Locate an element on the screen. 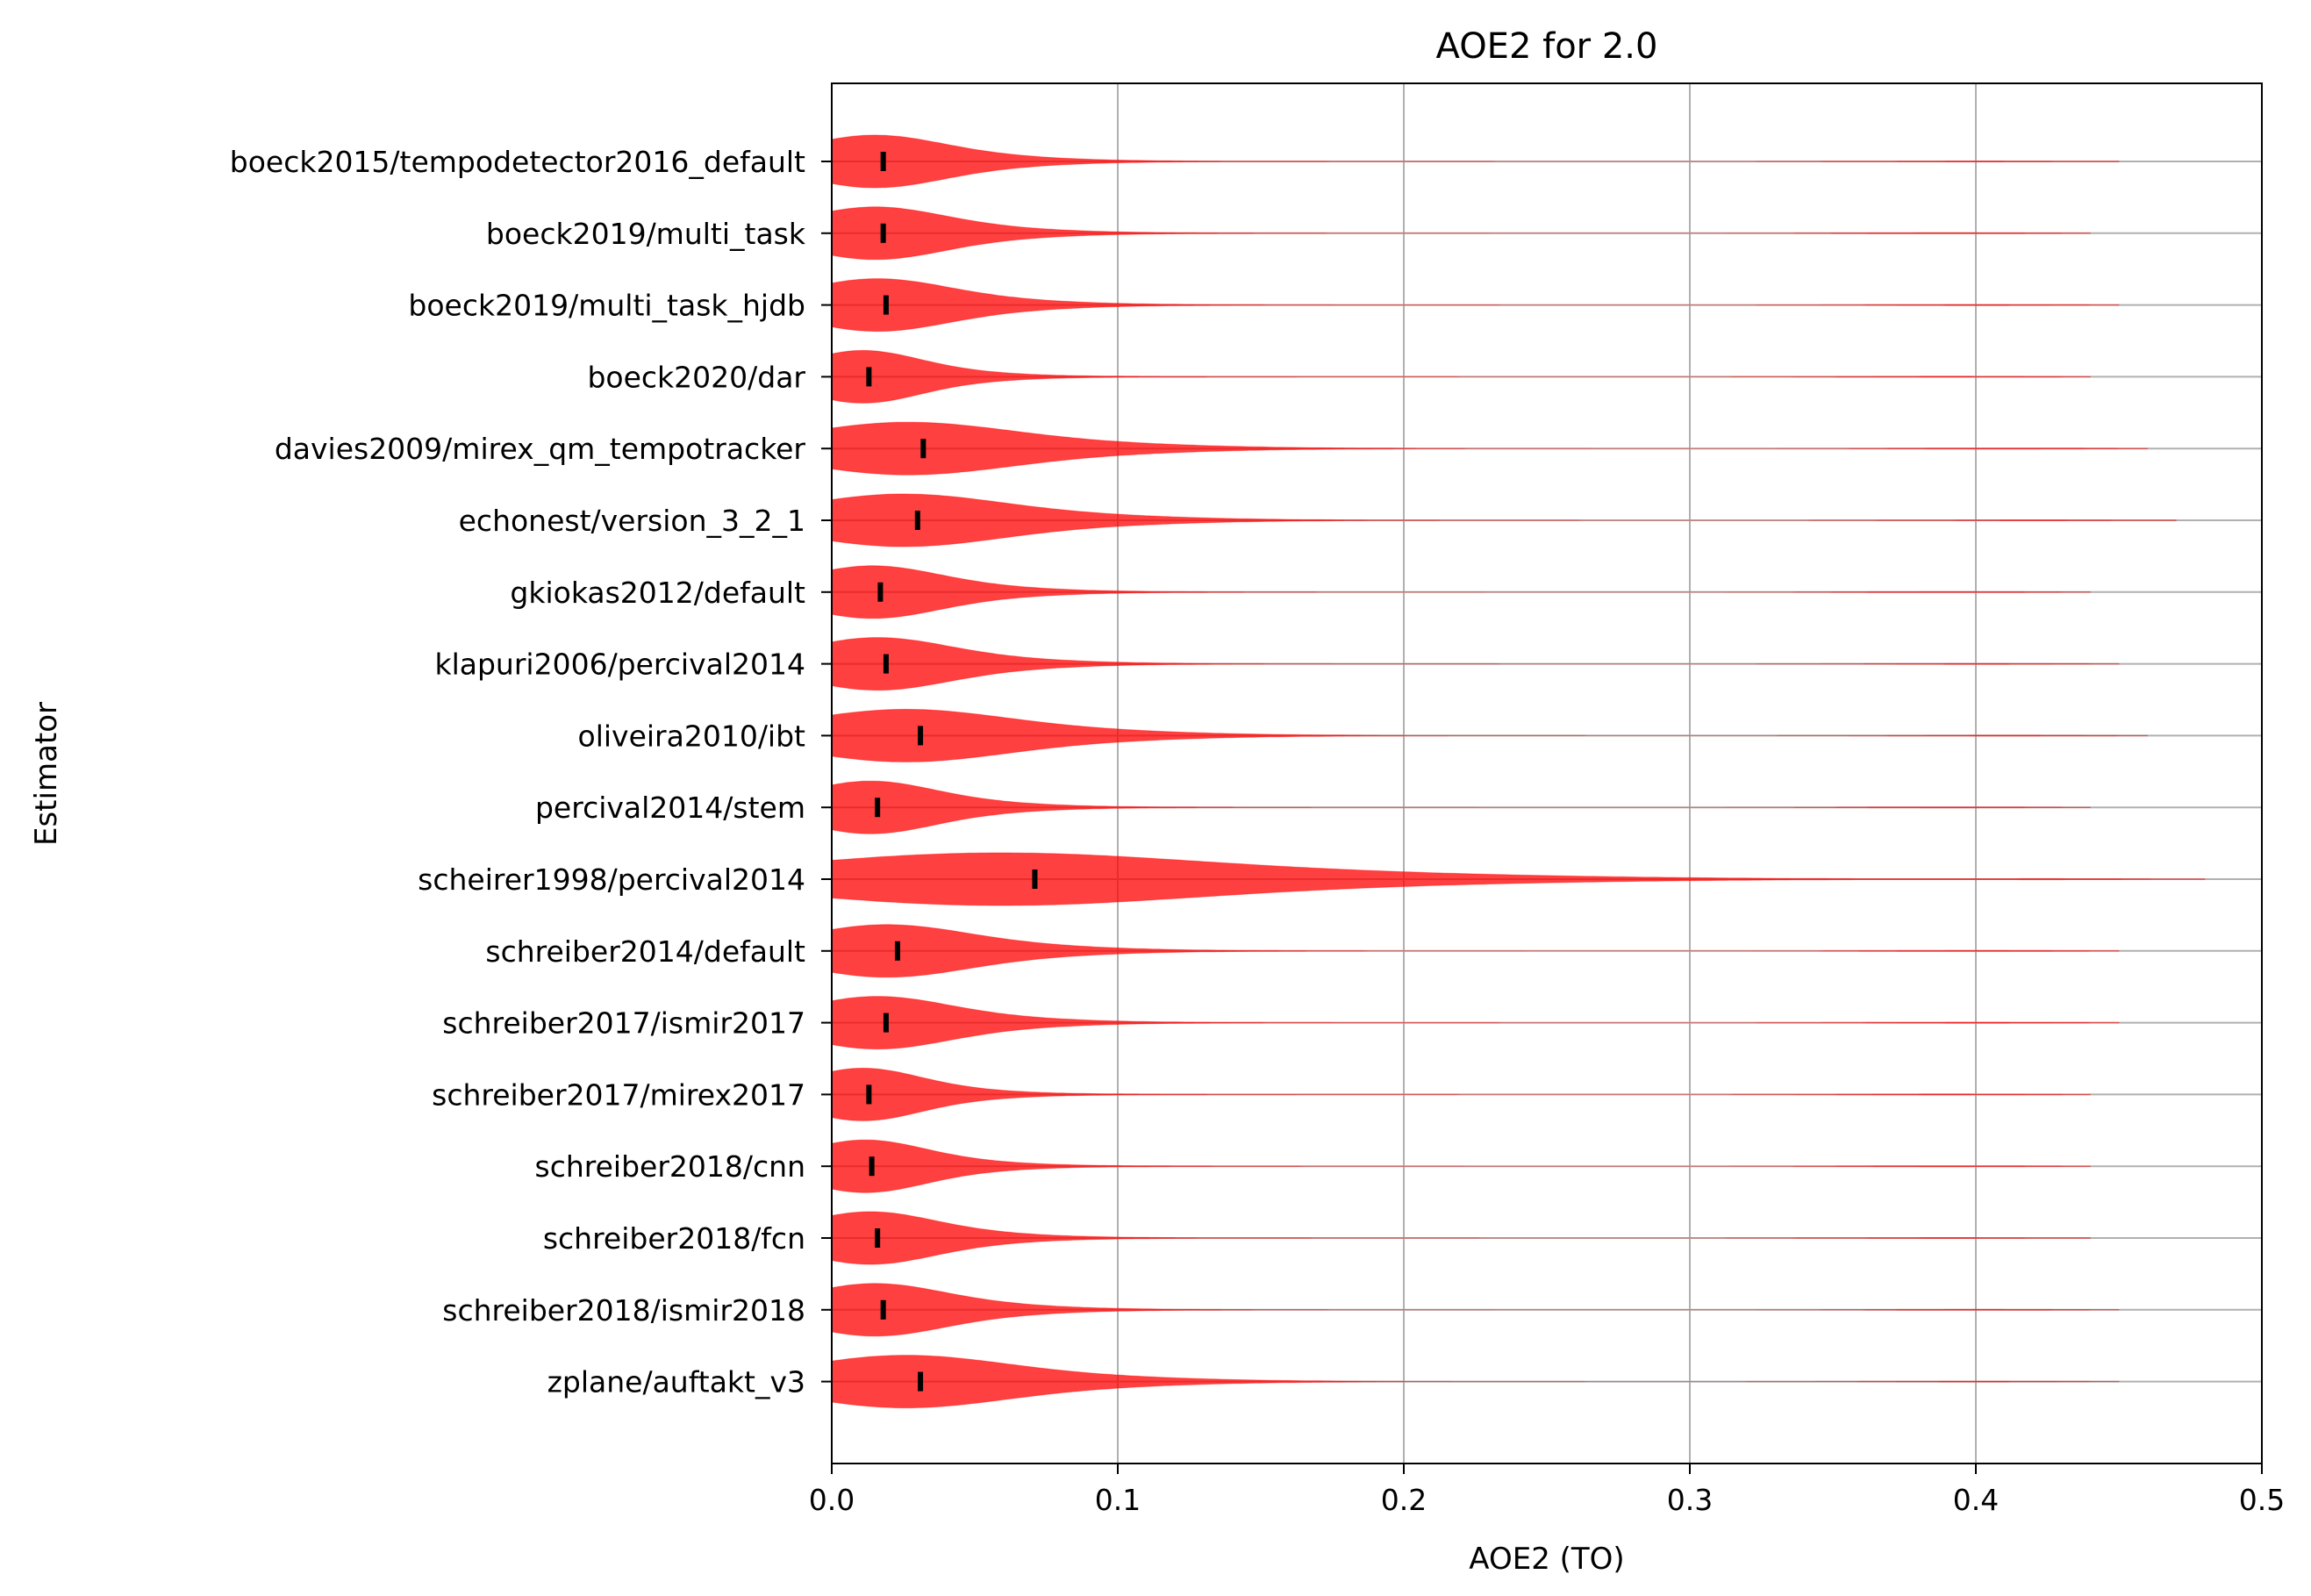 This screenshot has width=2311, height=1596. y-tick-label: boeck2019/multi_task_hjdb is located at coordinates (606, 306).